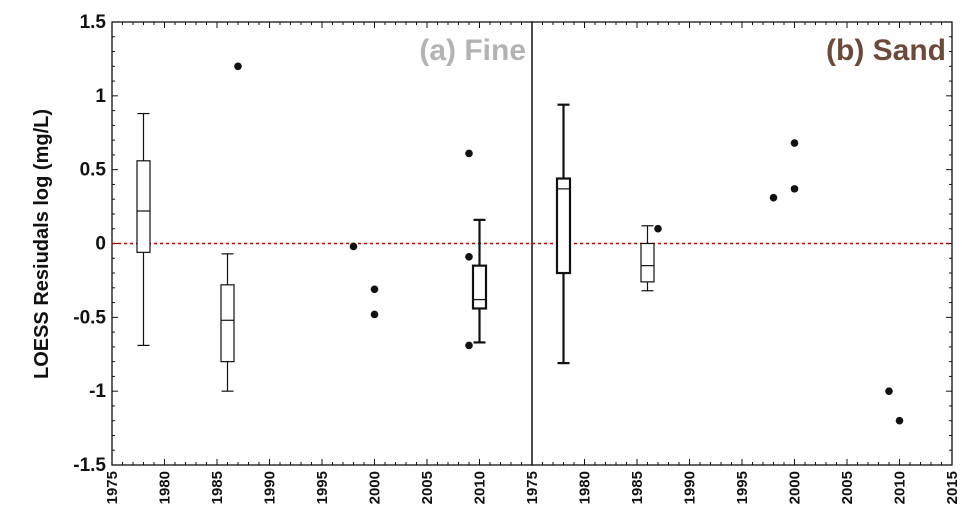  I want to click on y-axis-label: LOESS Resiudals log (mg/L), so click(42, 244).